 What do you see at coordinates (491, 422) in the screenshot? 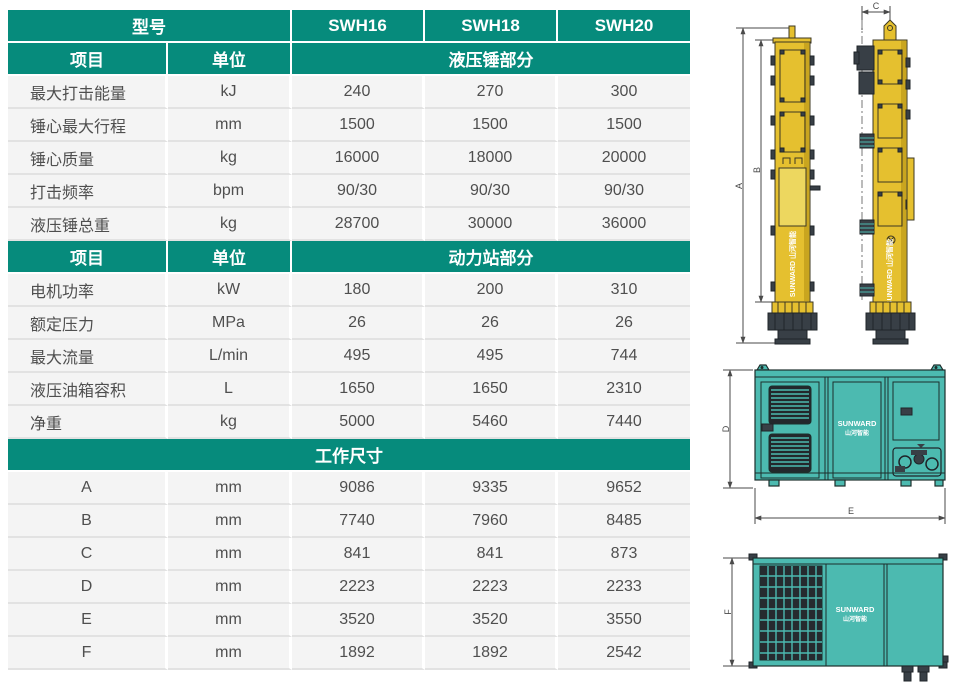
I see `spec-value-cell: 5460` at bounding box center [491, 422].